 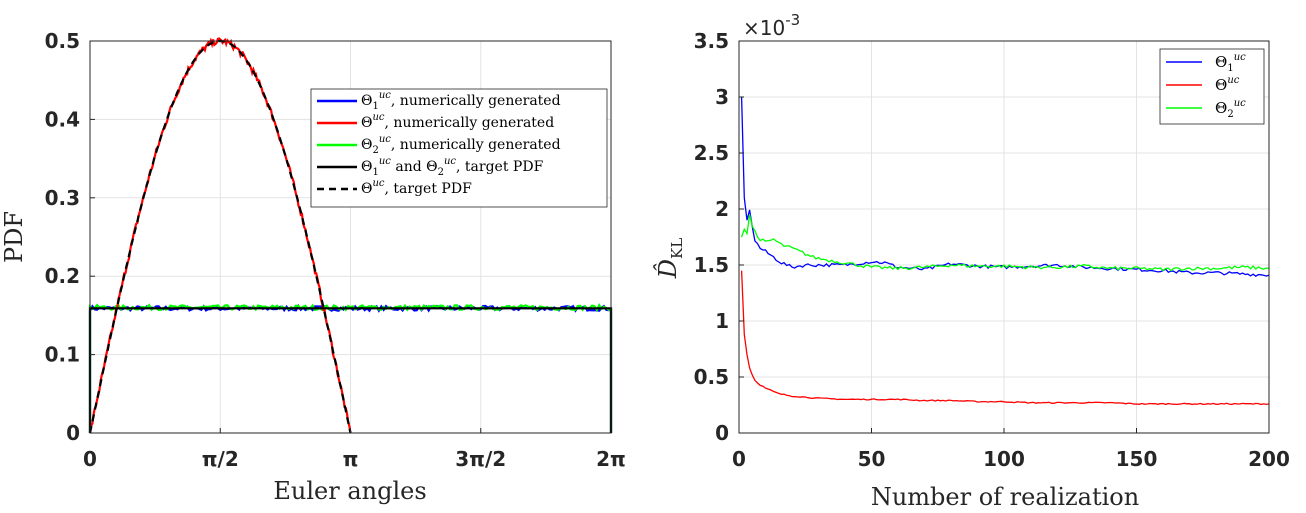 I want to click on series-line-theta, so click(x=1005, y=338).